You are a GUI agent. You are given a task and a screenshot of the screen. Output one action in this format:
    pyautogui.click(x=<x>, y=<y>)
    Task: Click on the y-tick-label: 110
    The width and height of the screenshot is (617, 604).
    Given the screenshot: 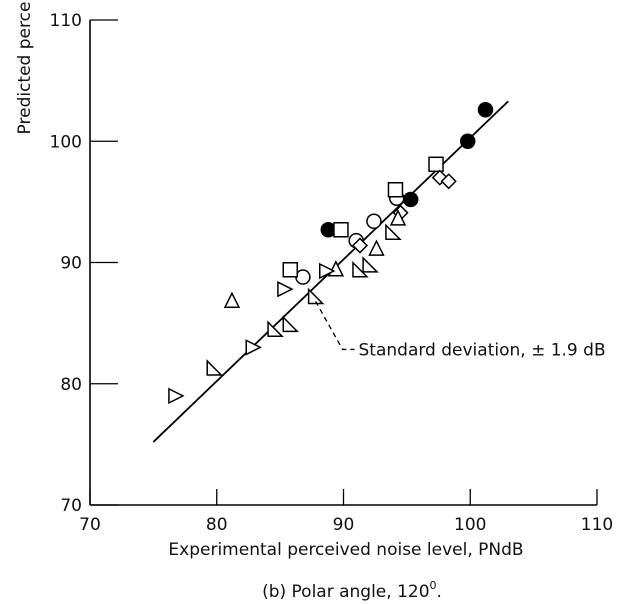 What is the action you would take?
    pyautogui.click(x=66, y=21)
    